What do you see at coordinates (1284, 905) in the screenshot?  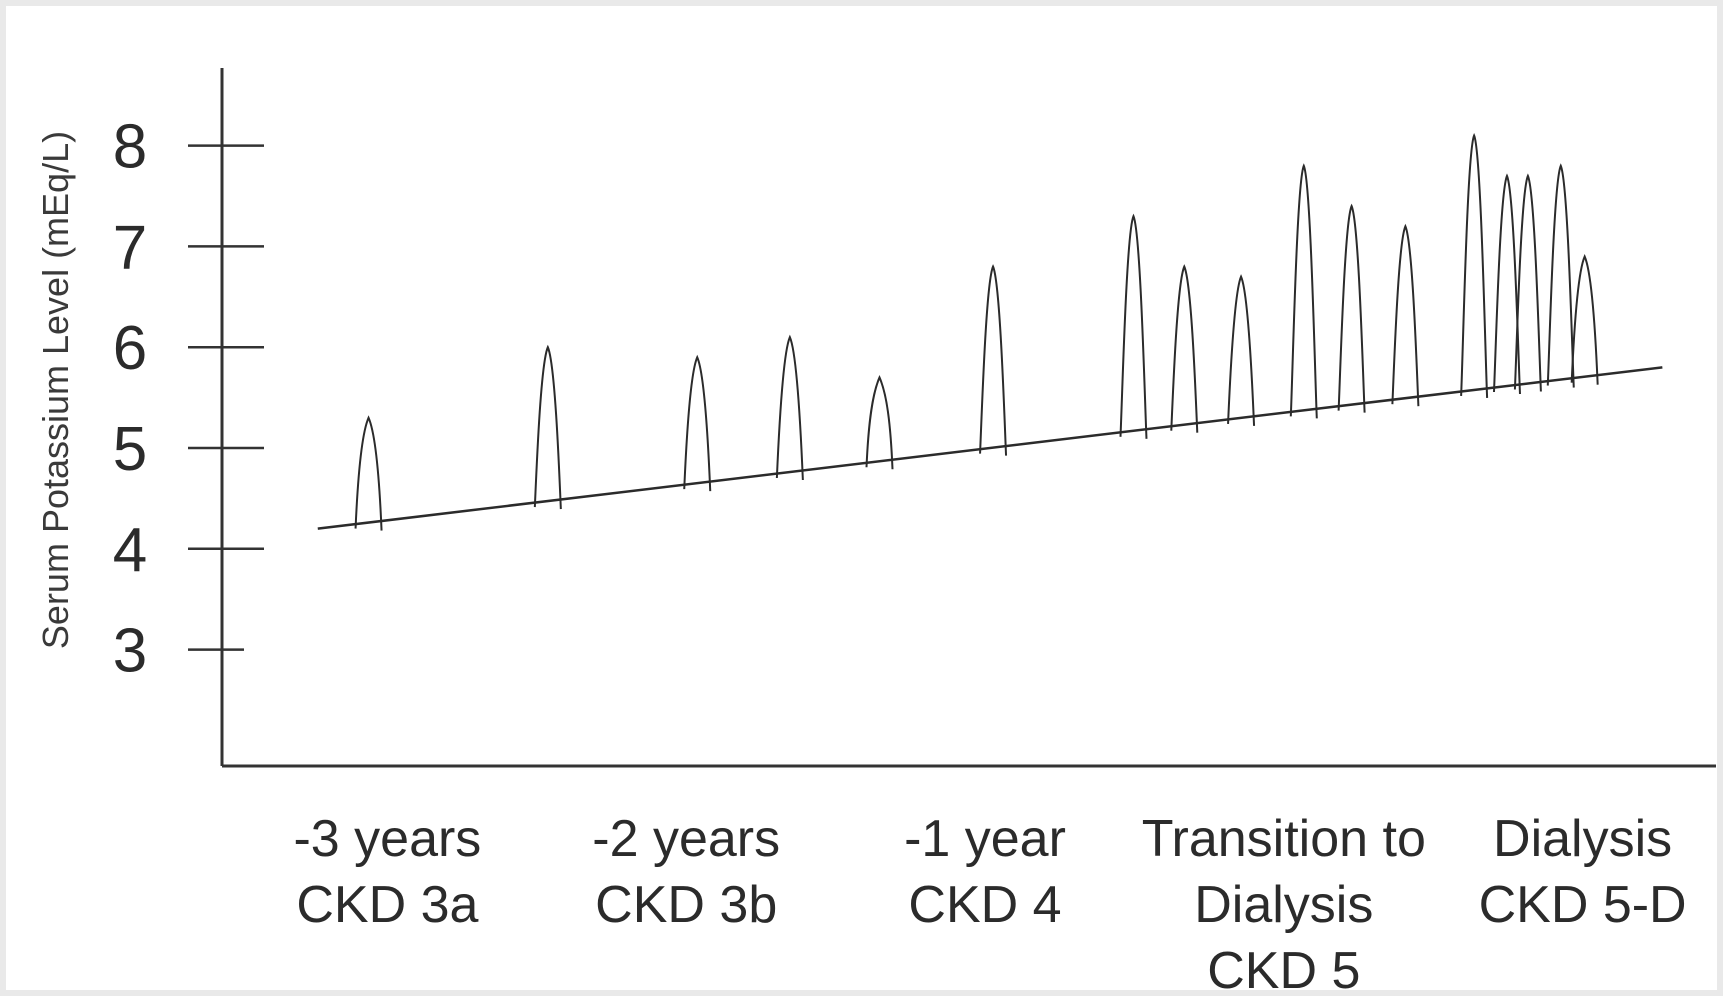 I see `x-category-label-3: Transition to Dialysis CKD 5` at bounding box center [1284, 905].